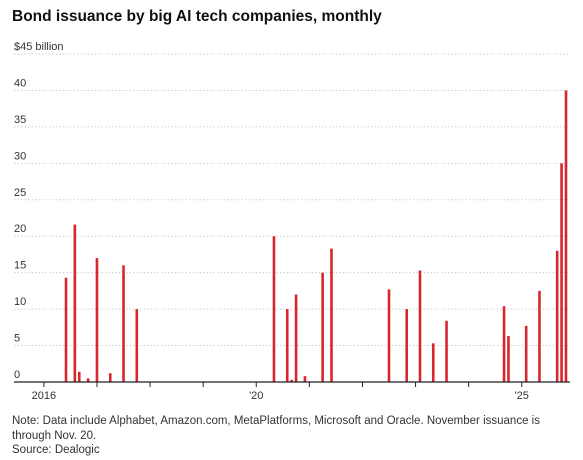 The width and height of the screenshot is (583, 460). What do you see at coordinates (256, 396) in the screenshot?
I see `x-tick-label-'20: '20` at bounding box center [256, 396].